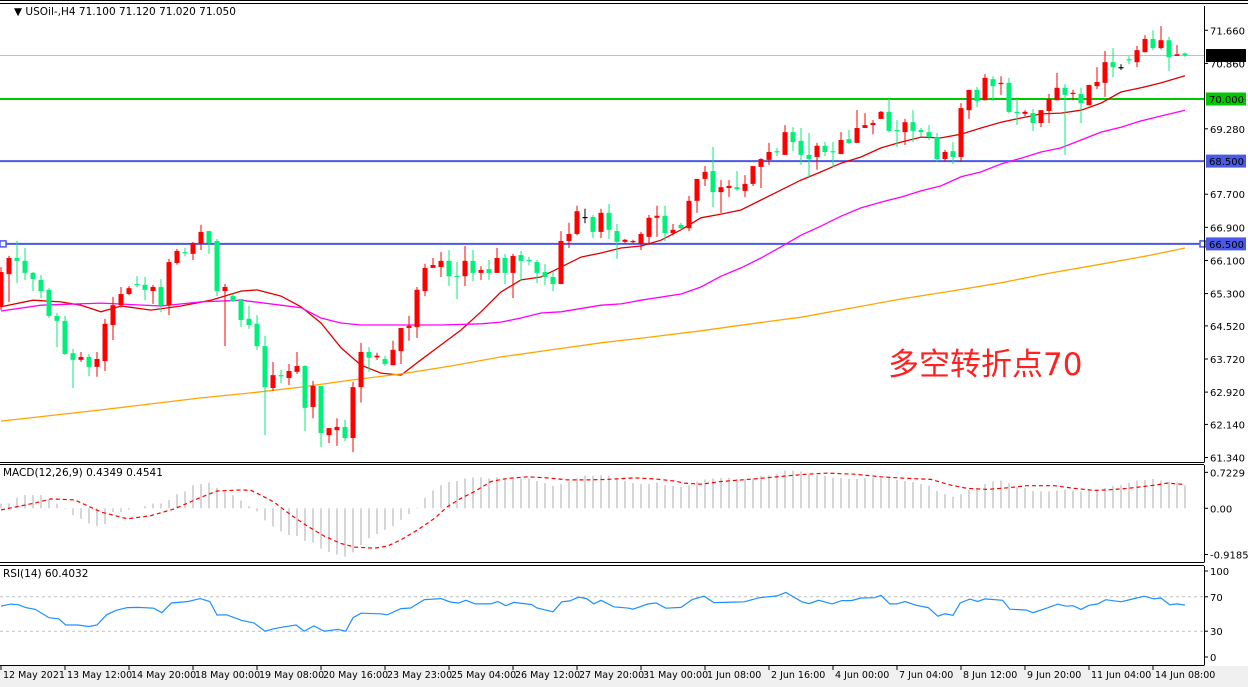  I want to click on macd-panel, so click(593, 513).